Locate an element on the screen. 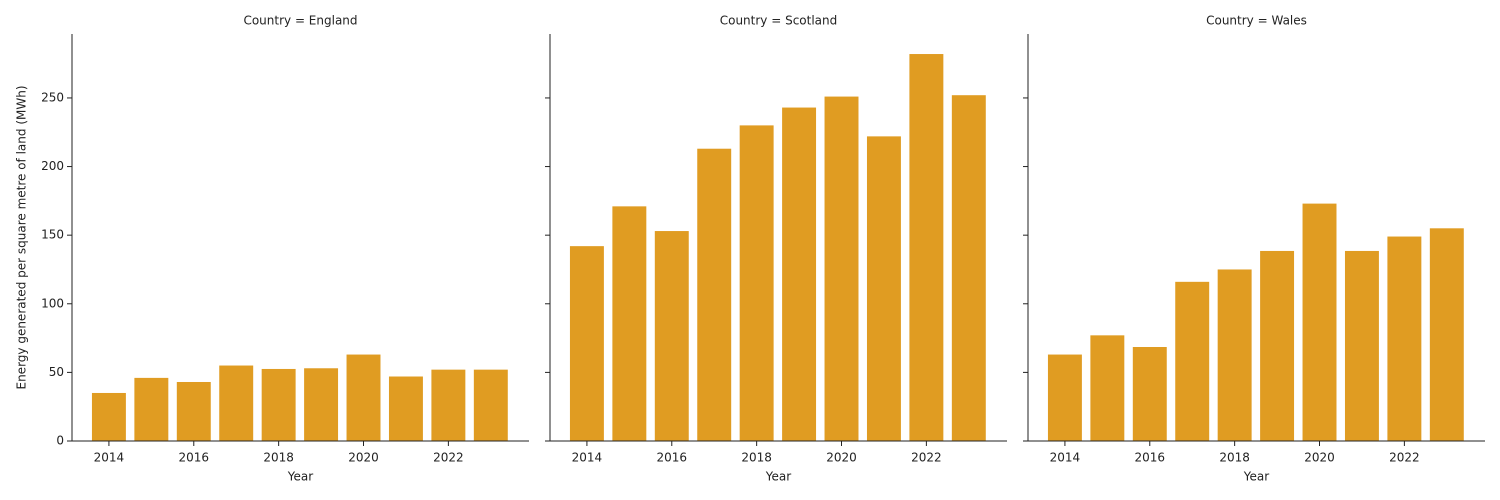 Image resolution: width=1500 pixels, height=500 pixels. panel-title: Country = England is located at coordinates (300, 21).